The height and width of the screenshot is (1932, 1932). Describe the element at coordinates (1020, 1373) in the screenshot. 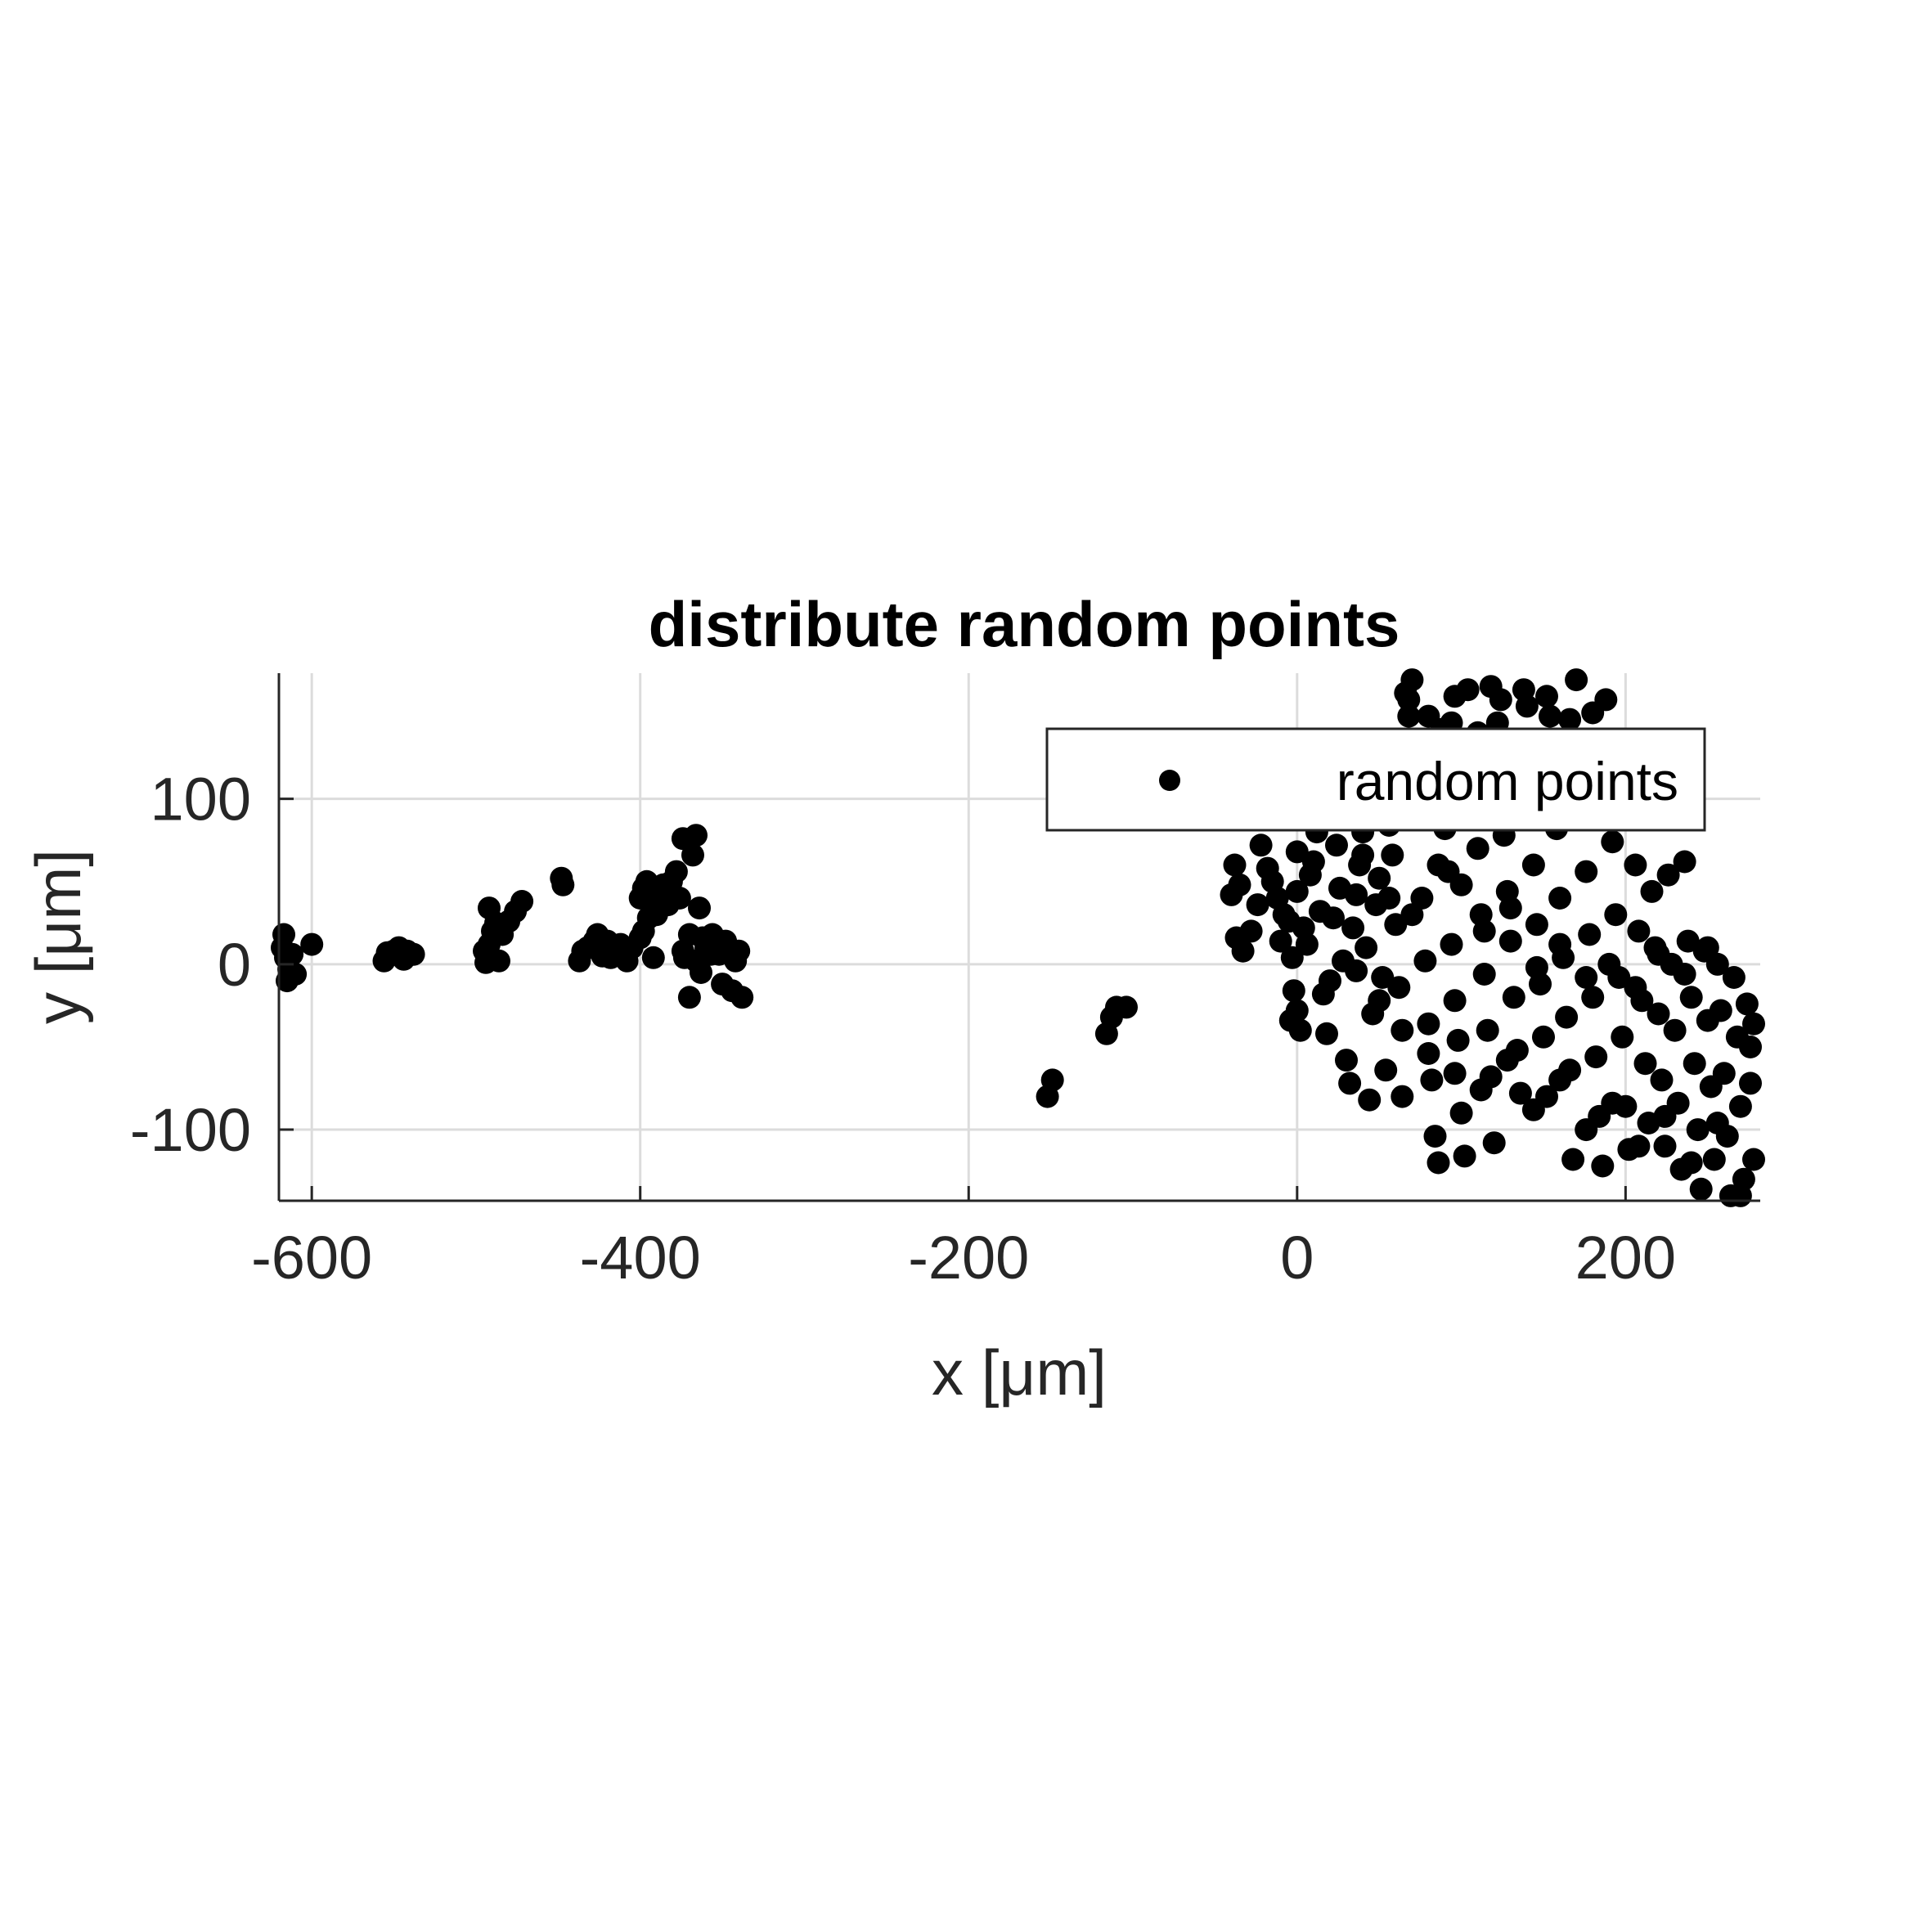

I see `x-axis-label: x [μm]` at that location.